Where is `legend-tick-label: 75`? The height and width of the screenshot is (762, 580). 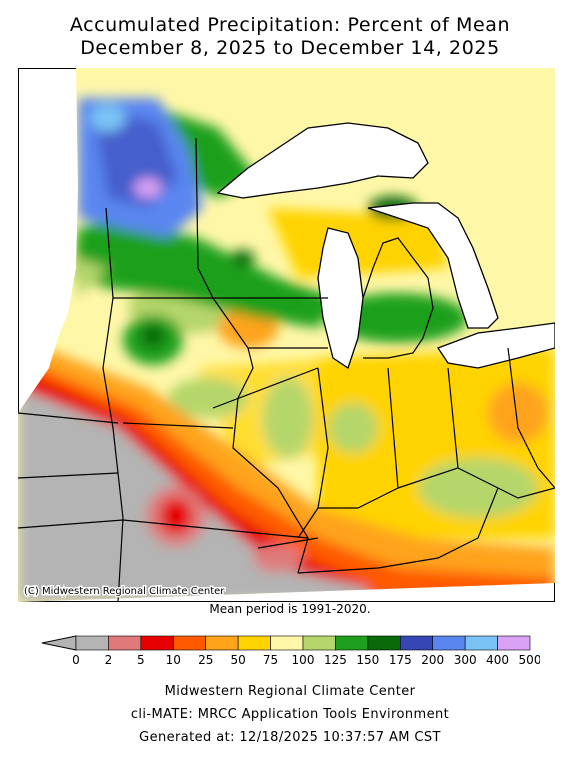
legend-tick-label: 75 is located at coordinates (270, 660).